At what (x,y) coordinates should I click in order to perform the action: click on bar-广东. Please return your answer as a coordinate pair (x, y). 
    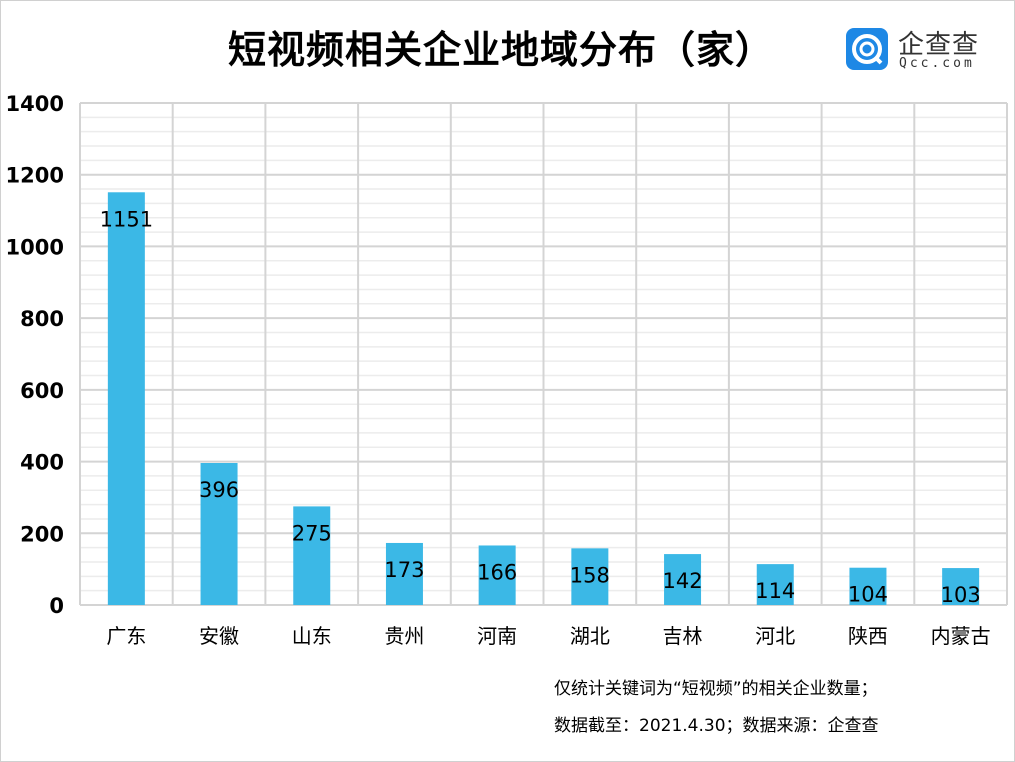
    Looking at the image, I should click on (126, 398).